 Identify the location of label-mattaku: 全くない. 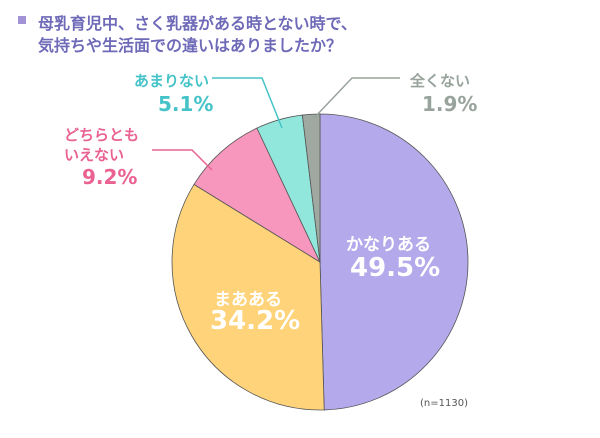
(440, 80).